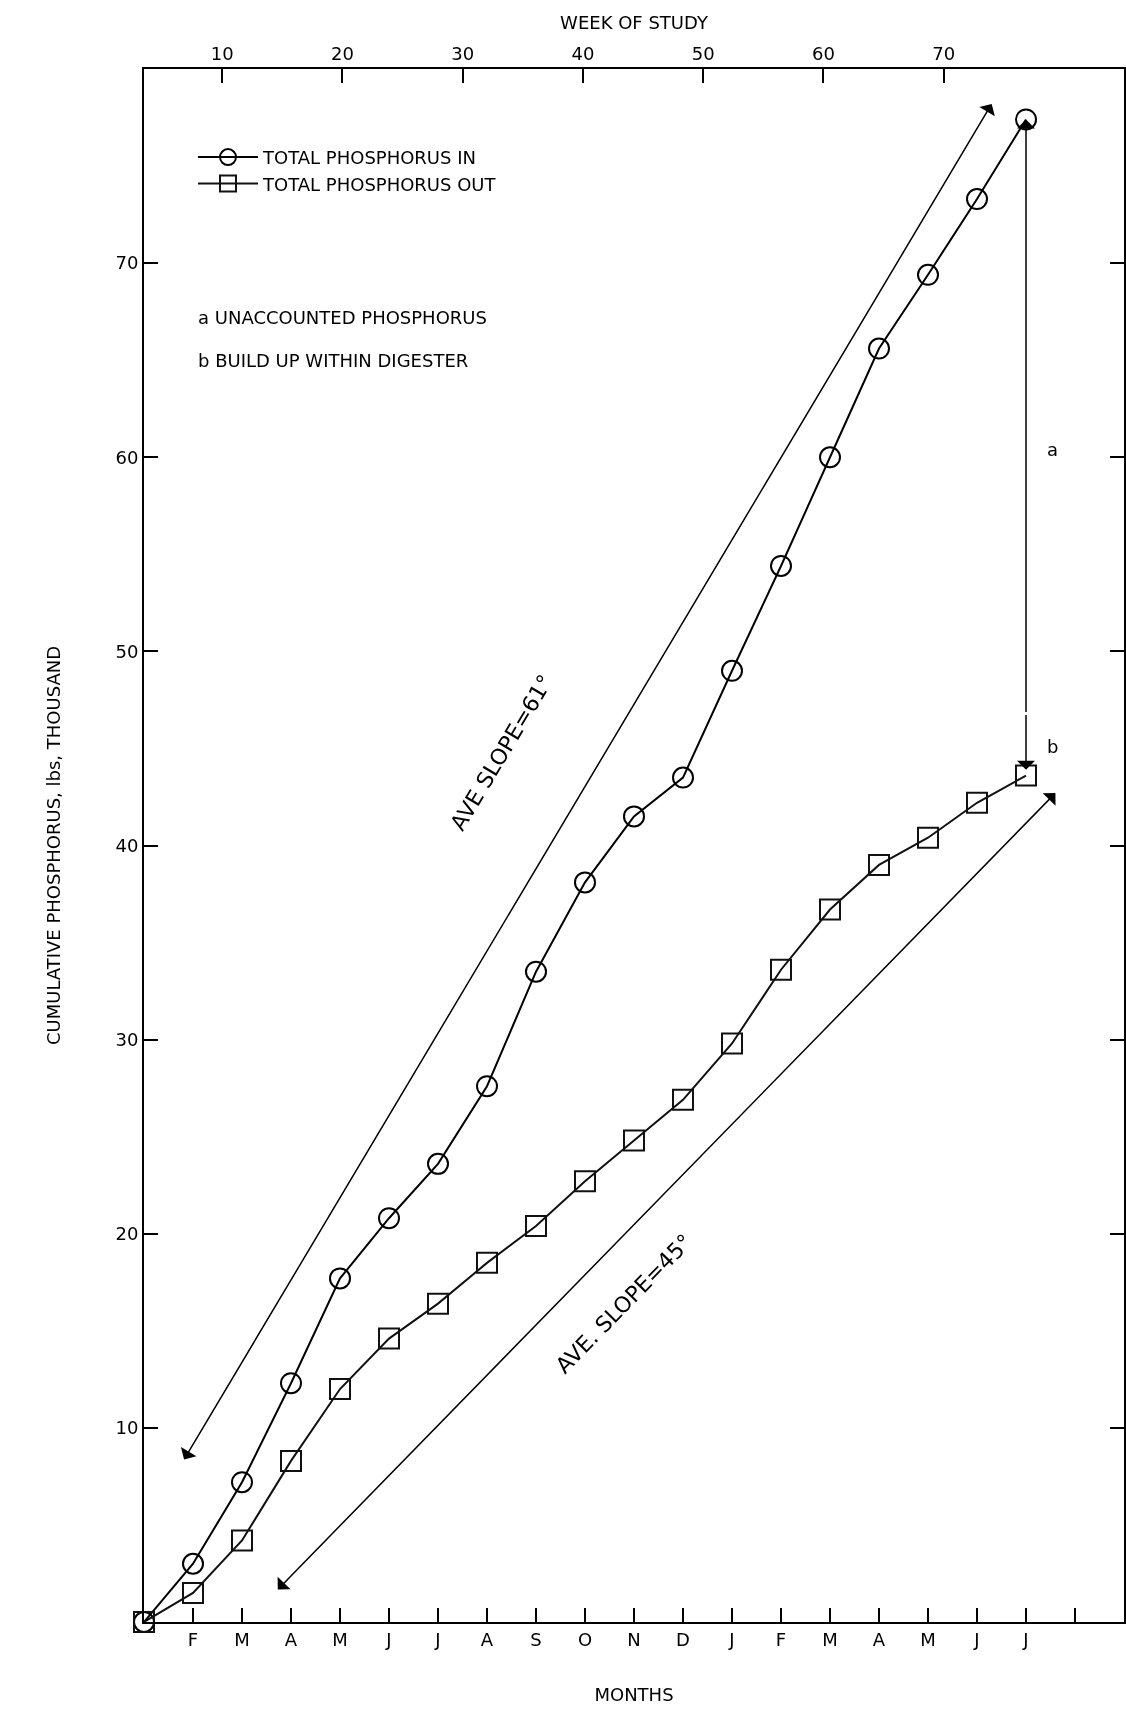  I want to click on y-tick-label: 40, so click(127, 845).